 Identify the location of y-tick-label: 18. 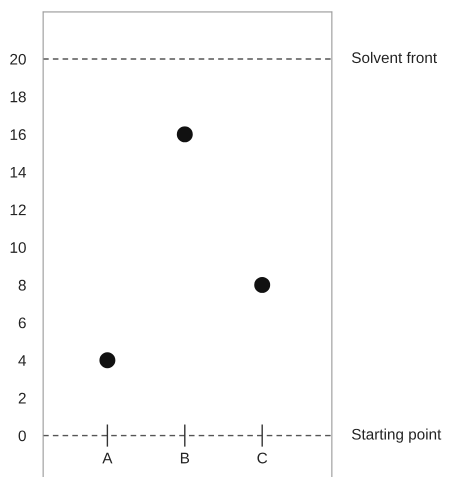
(18, 97).